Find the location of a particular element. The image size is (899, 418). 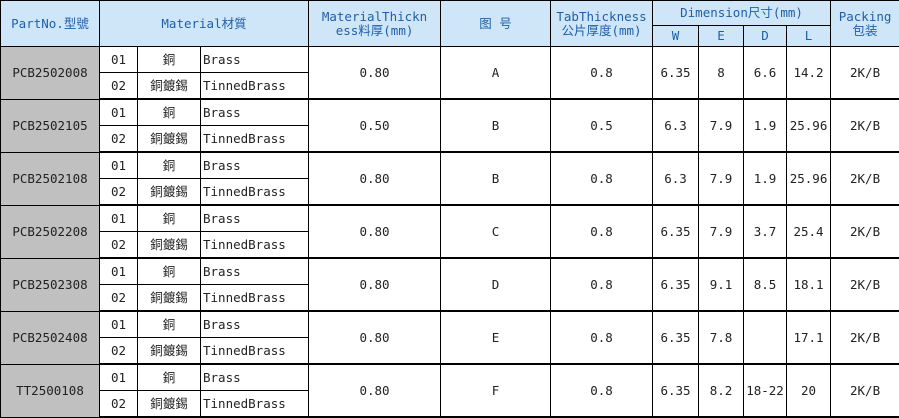

header-d: D is located at coordinates (765, 36).